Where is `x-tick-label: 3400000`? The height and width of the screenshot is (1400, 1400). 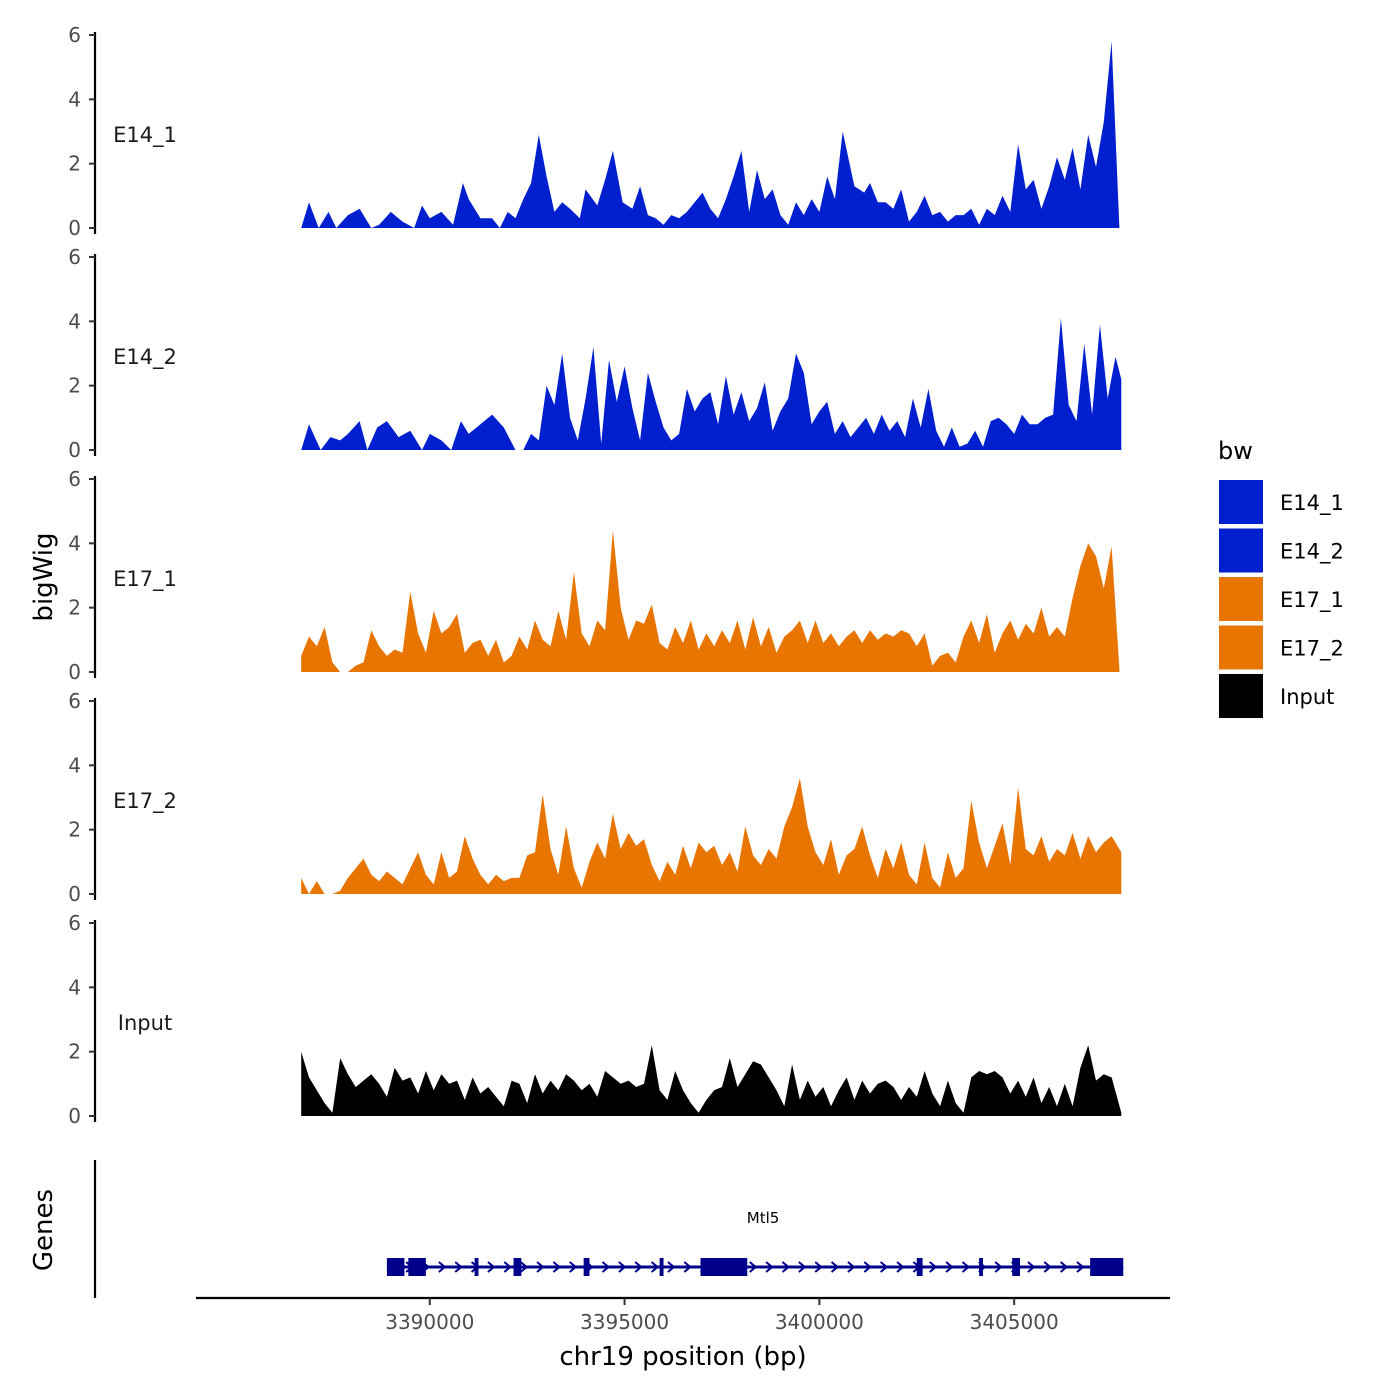 x-tick-label: 3400000 is located at coordinates (819, 1322).